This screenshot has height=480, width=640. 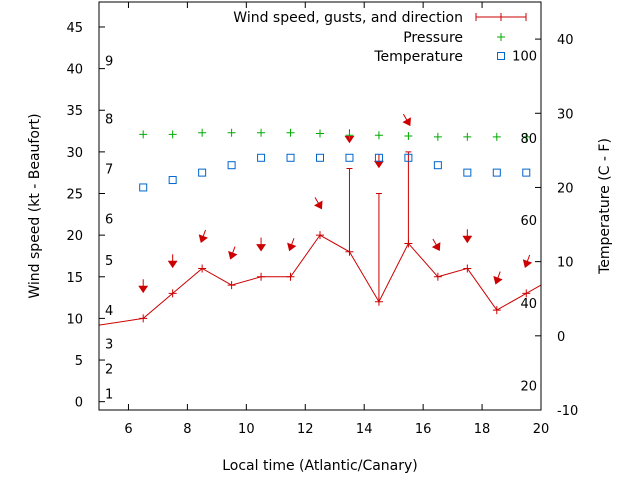 What do you see at coordinates (320, 280) in the screenshot?
I see `wind-speed-line` at bounding box center [320, 280].